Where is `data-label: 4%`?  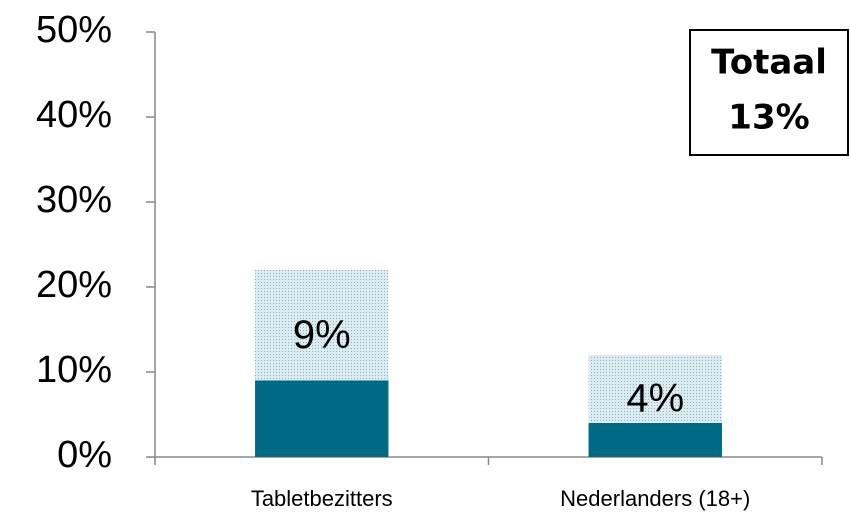 data-label: 4% is located at coordinates (655, 399).